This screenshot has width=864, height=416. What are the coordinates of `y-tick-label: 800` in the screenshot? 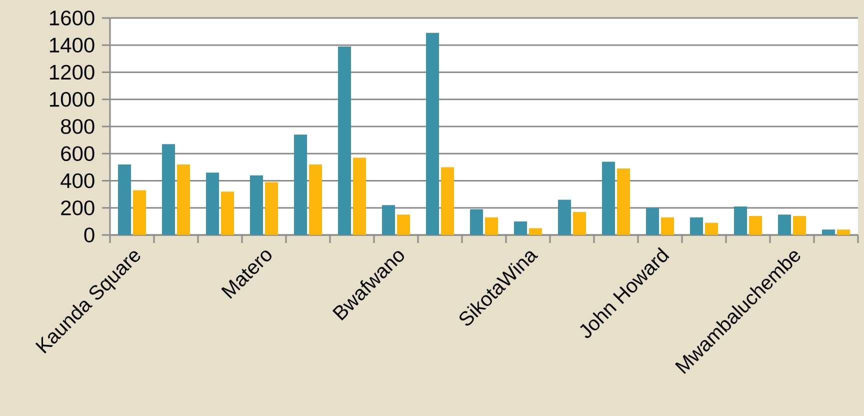 It's located at (77, 126).